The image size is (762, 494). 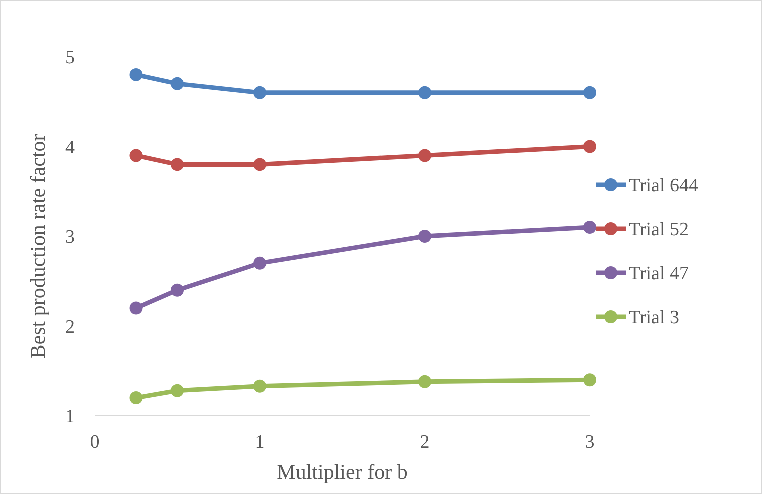 I want to click on legend-label: Trial 644, so click(x=664, y=186).